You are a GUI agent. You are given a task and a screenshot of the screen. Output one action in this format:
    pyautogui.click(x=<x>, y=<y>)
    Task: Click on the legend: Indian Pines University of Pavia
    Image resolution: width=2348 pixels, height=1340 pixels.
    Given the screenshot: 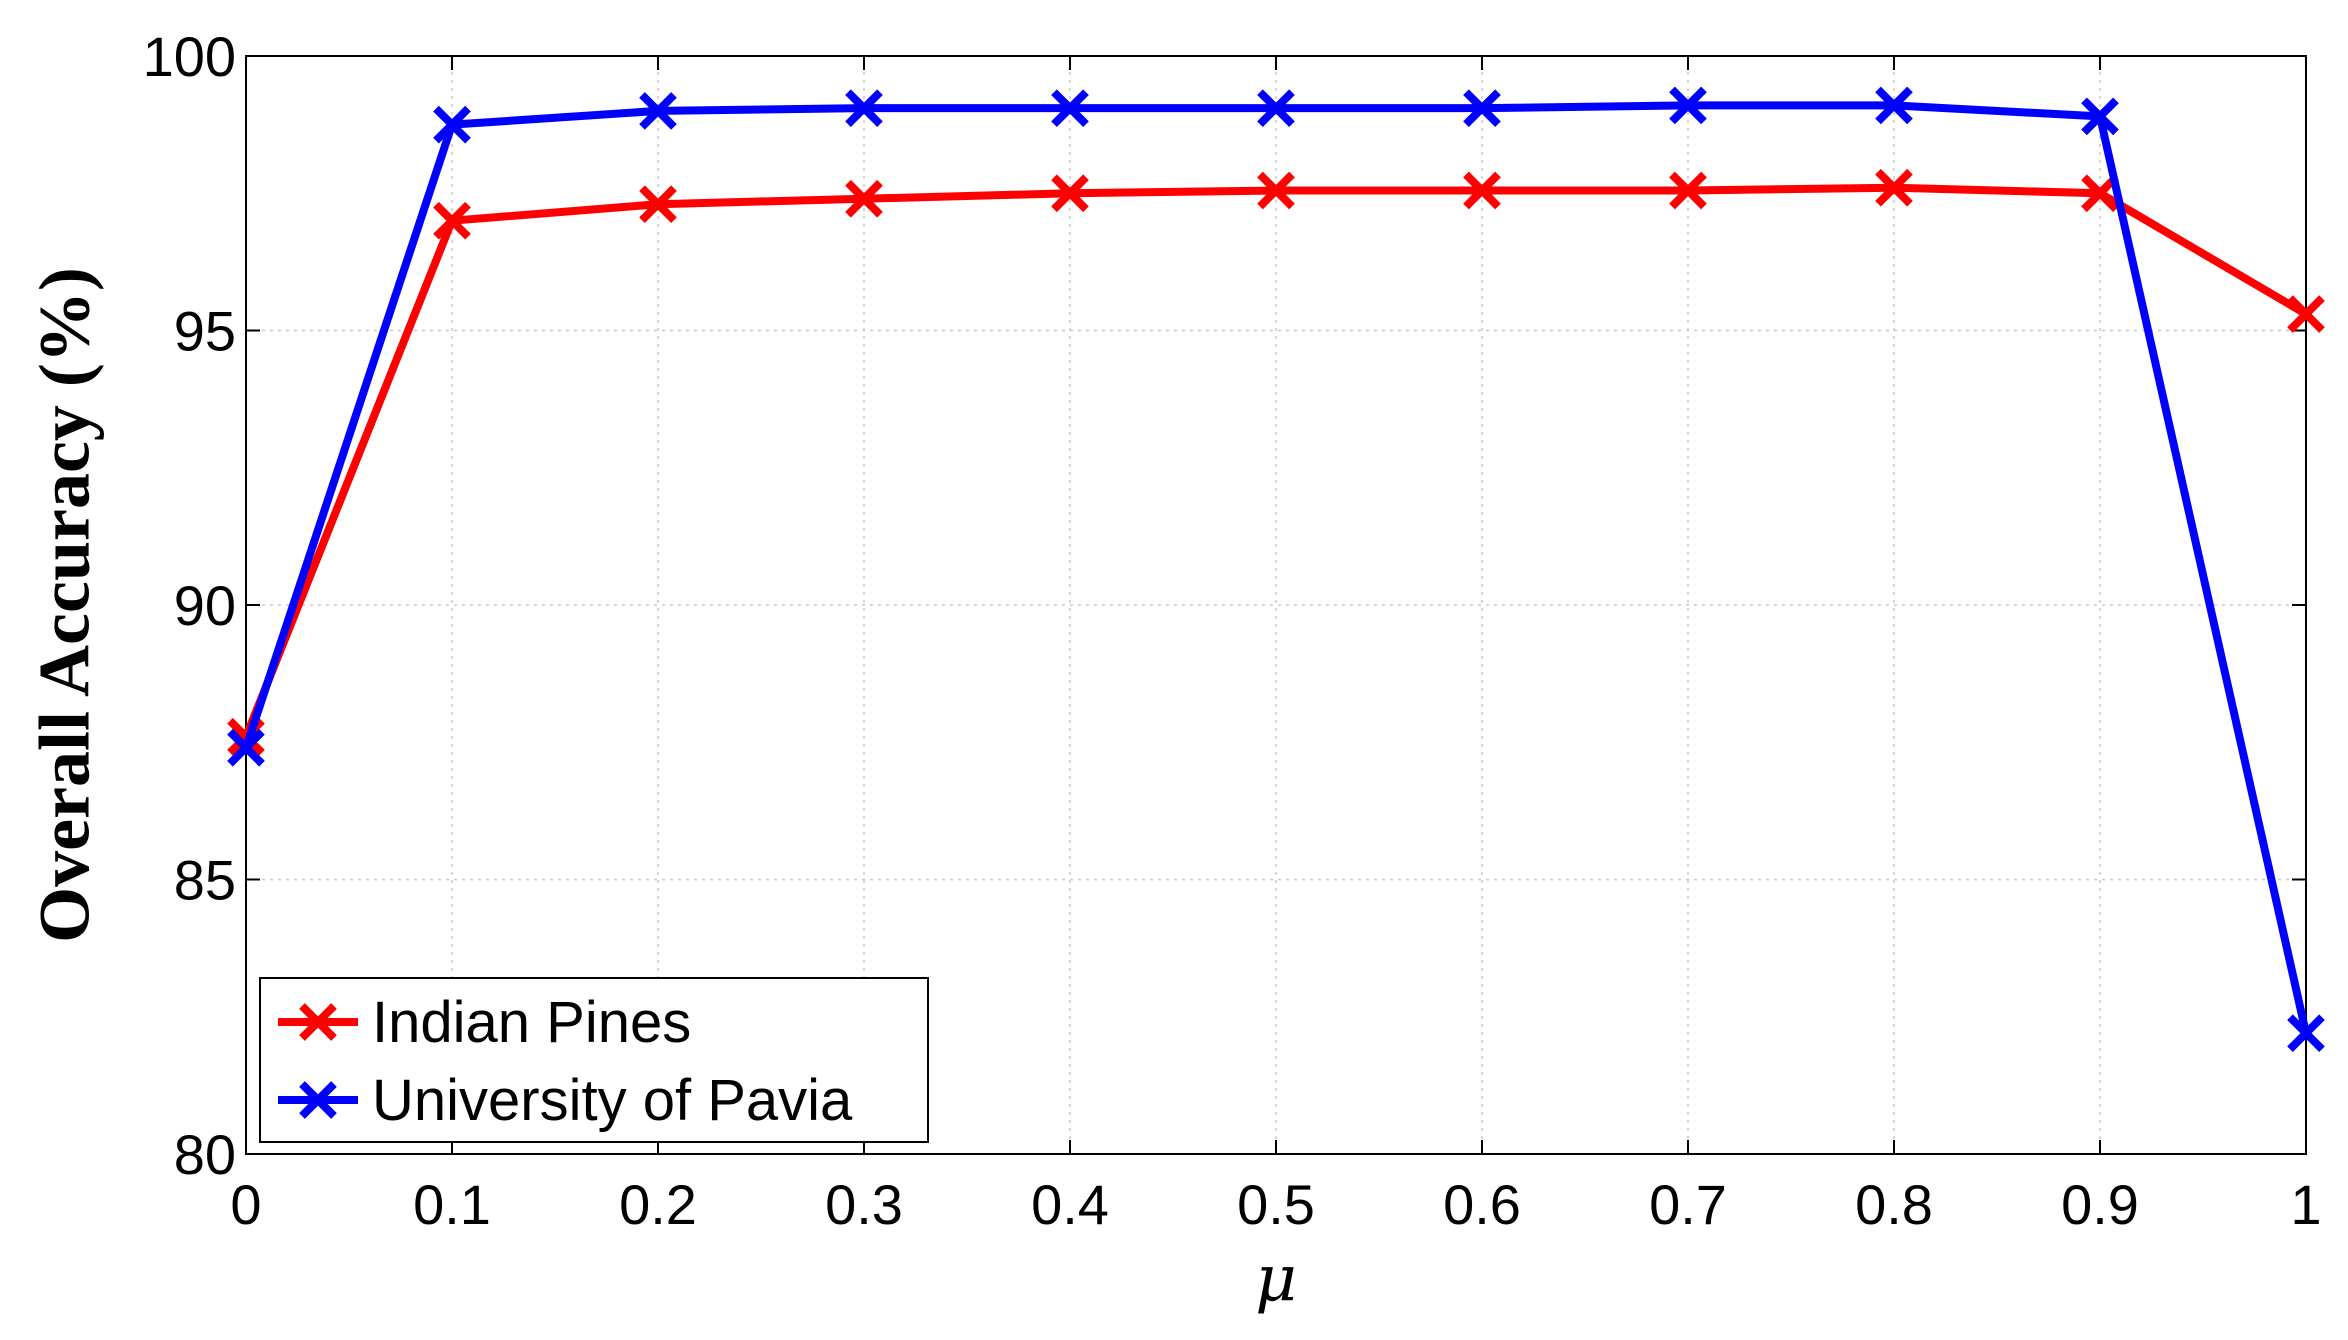 What is the action you would take?
    pyautogui.click(x=594, y=1060)
    